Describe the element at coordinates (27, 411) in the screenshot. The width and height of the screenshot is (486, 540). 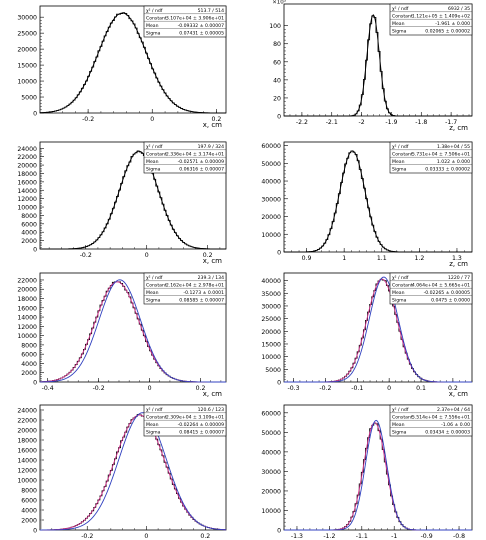
I see `y-tick-label: 24000` at that location.